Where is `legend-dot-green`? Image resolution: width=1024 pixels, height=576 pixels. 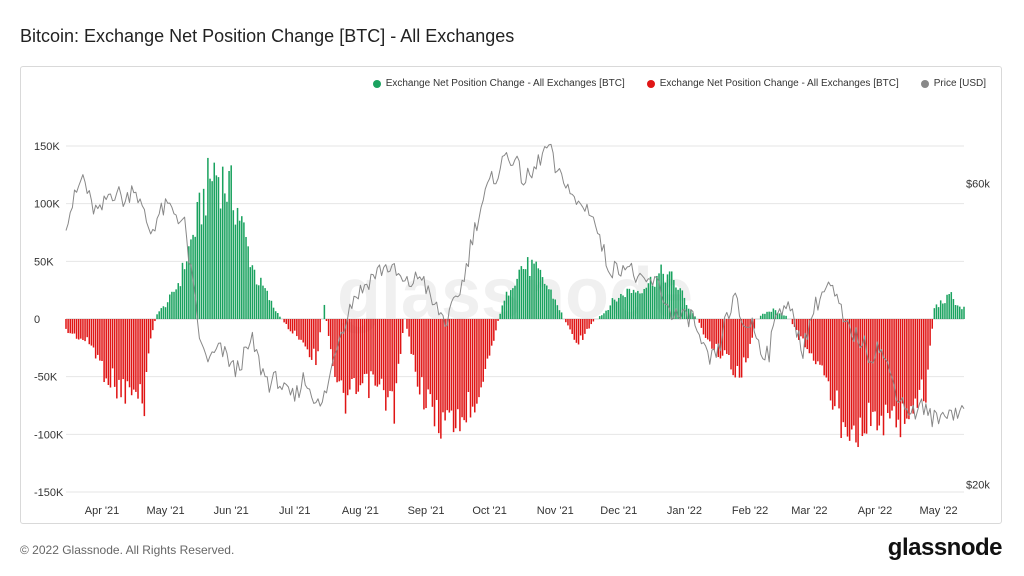
legend-dot-green is located at coordinates (376, 83).